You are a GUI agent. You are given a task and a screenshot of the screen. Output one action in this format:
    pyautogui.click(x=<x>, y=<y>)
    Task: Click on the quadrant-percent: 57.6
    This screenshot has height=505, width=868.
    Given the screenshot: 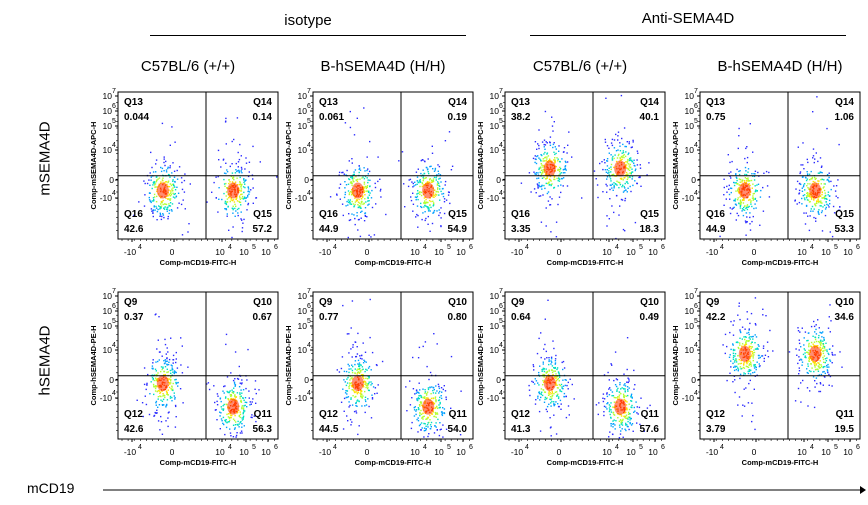 What is the action you would take?
    pyautogui.click(x=650, y=429)
    